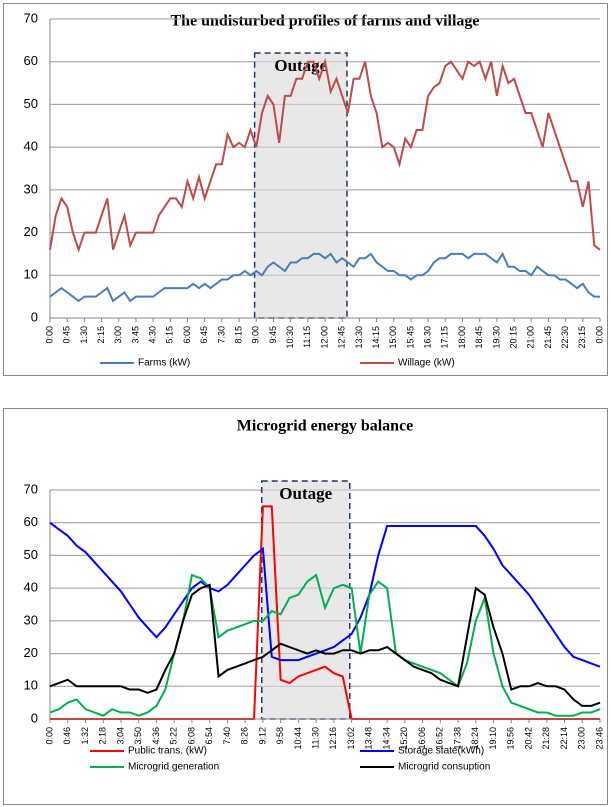  Describe the element at coordinates (496, 337) in the screenshot. I see `x-tick-label: 19:30` at that location.